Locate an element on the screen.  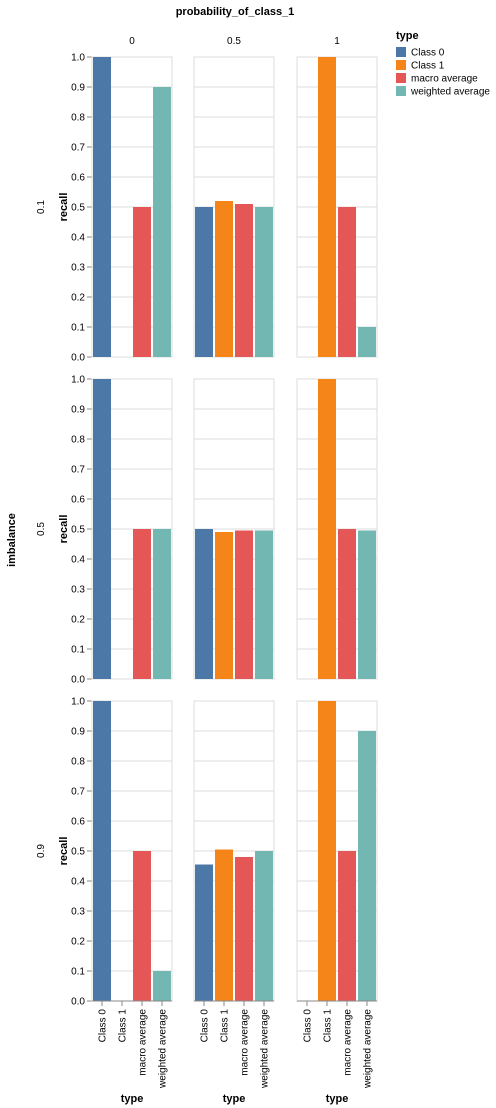
column-headers: 0 0.5 1 is located at coordinates (234, 41).